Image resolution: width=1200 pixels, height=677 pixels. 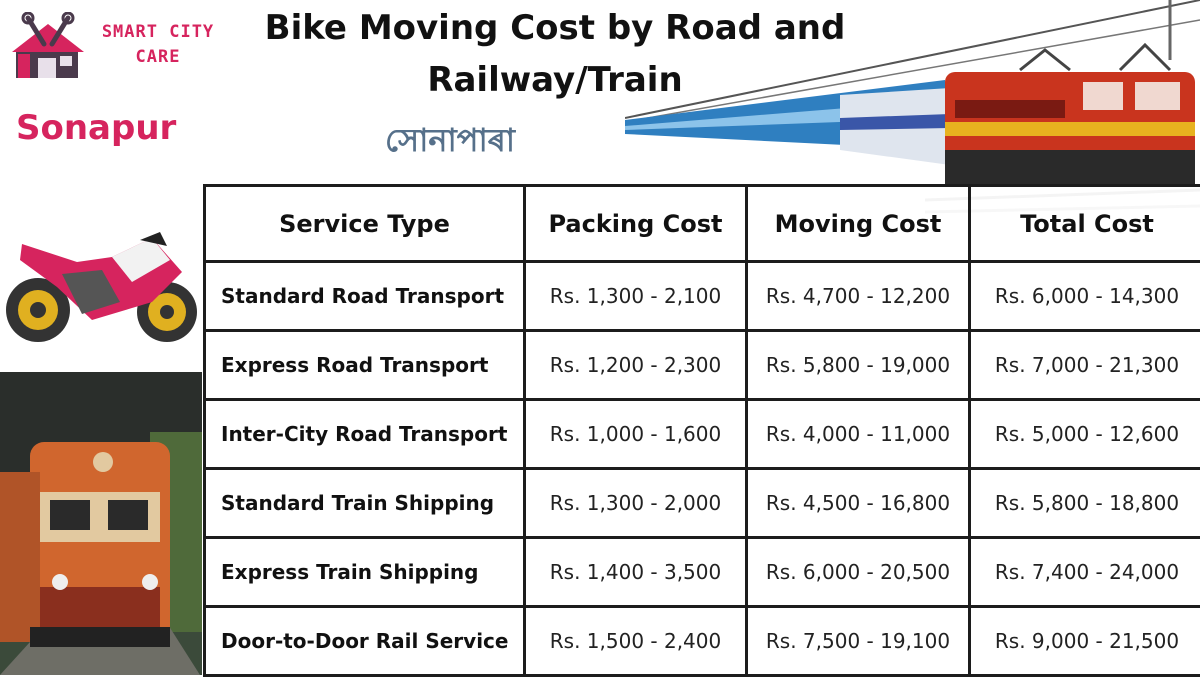 I want to click on packing-cost-cell: Rs. 1,400 - 3,500, so click(x=636, y=572).